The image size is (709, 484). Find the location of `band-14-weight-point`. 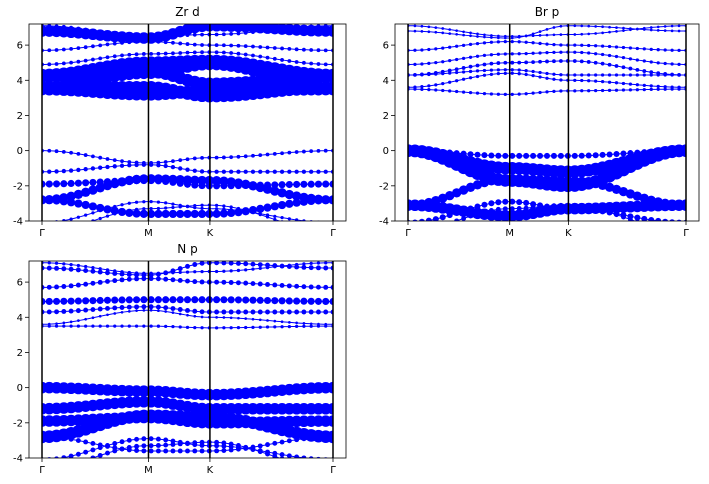

band-14-weight-point is located at coordinates (651, 27).